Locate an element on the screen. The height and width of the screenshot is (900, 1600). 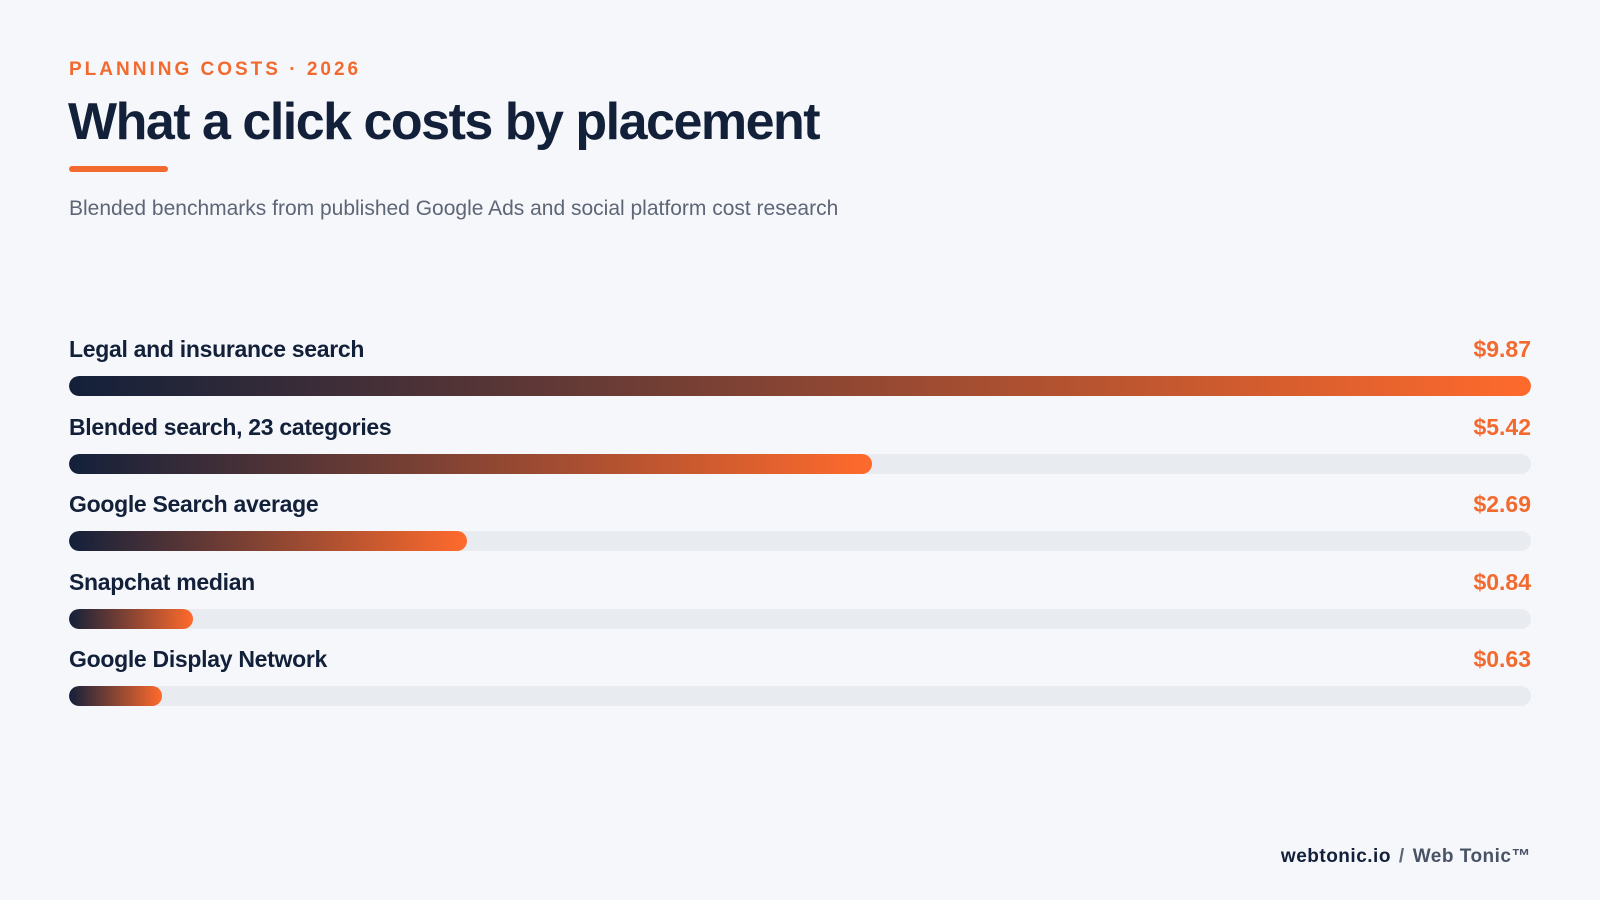
bar-row: Blended search, 23 categories $5.42 is located at coordinates (800, 453).